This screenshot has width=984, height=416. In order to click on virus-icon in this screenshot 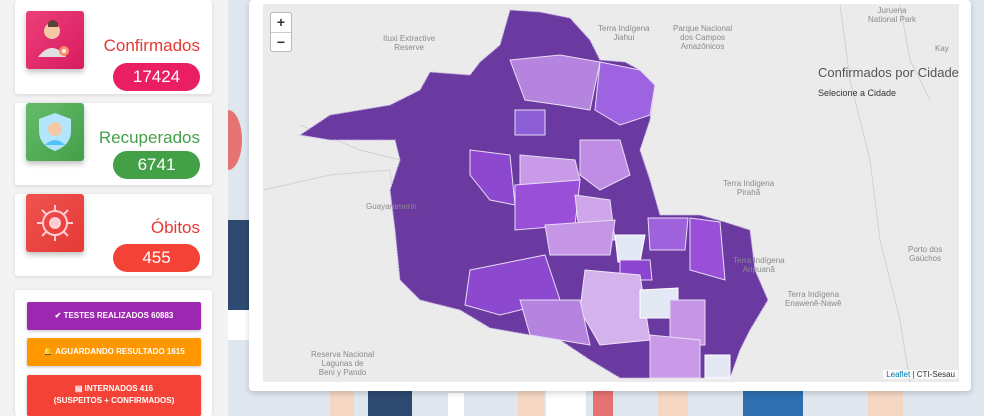, I will do `click(55, 223)`.